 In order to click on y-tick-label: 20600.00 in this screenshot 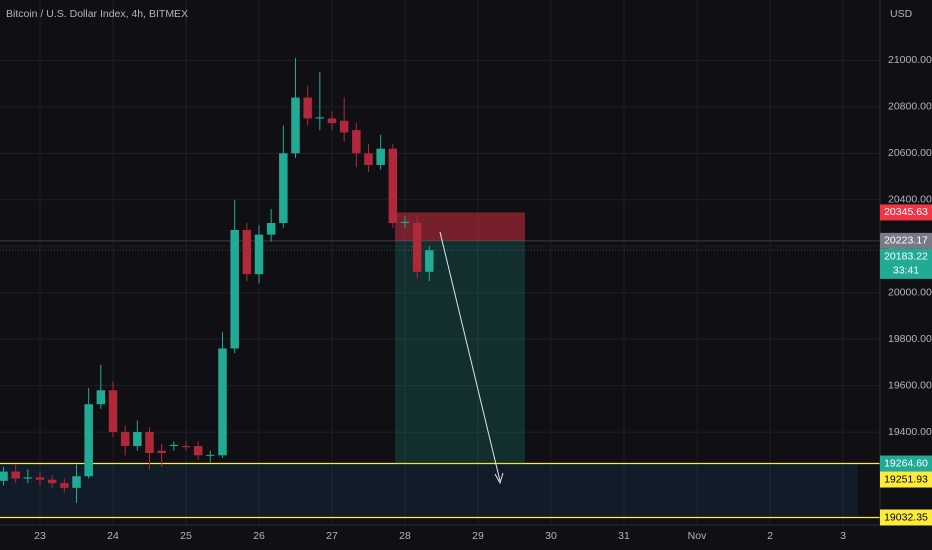, I will do `click(910, 153)`.